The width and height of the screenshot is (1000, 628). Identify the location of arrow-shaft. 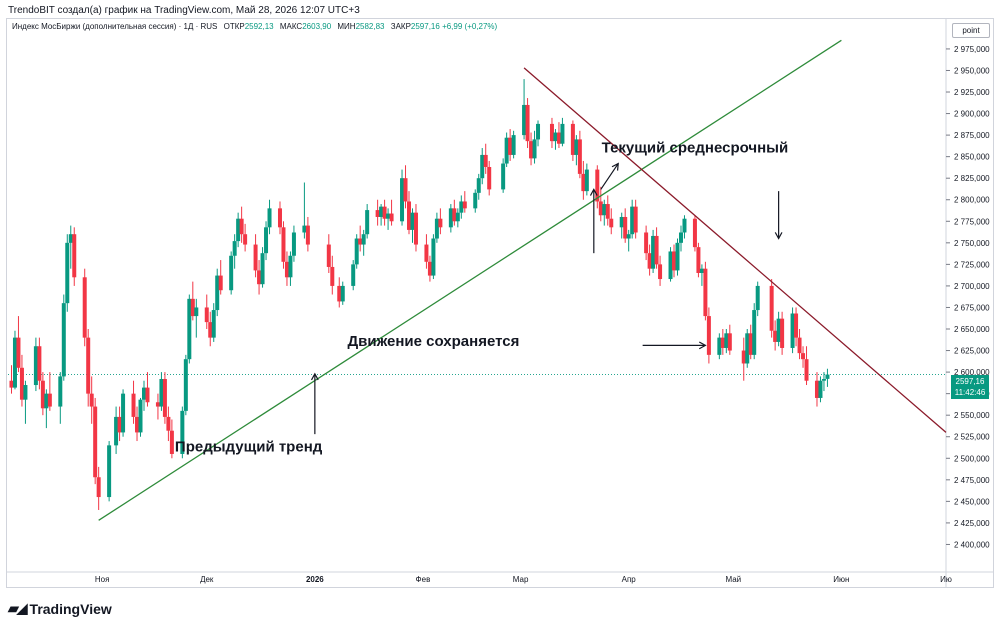
(609, 176).